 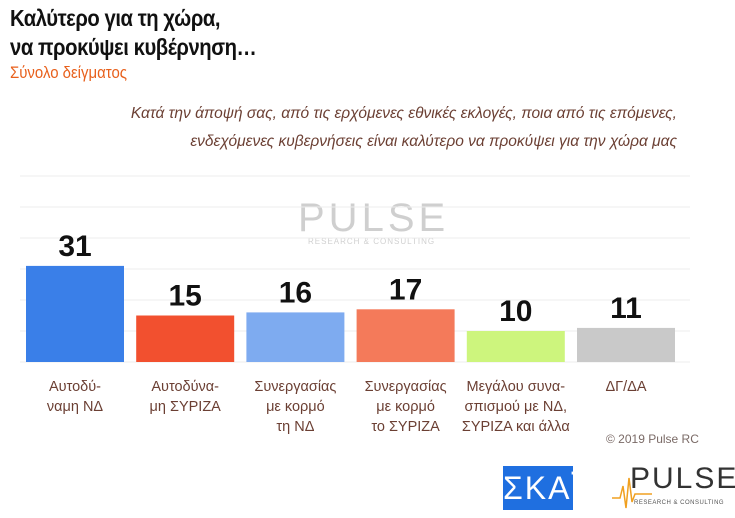 I want to click on category-label: Αυτοδύνα-, so click(x=185, y=387).